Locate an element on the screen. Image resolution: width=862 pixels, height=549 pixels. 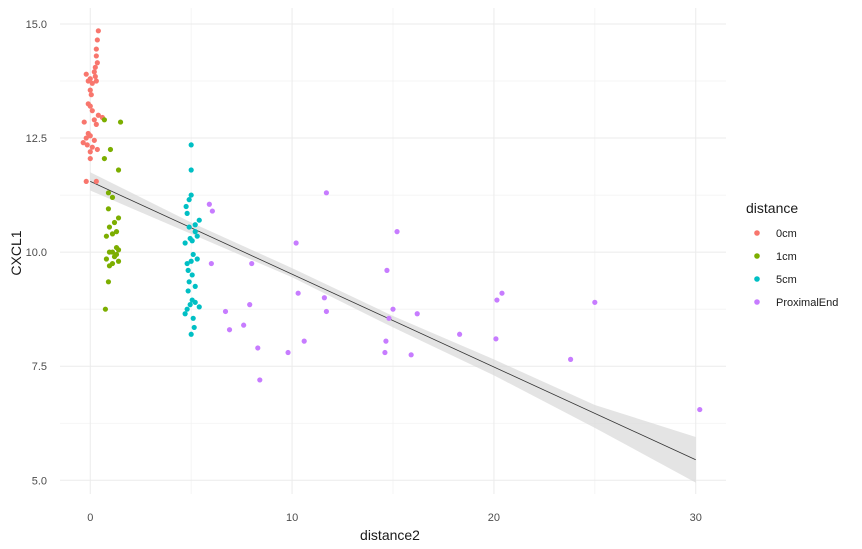
legend-label: 5cm is located at coordinates (786, 280).